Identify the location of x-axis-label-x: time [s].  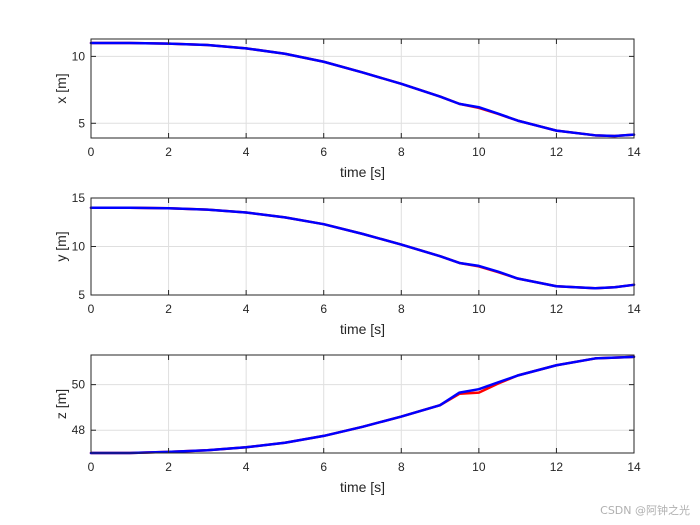
(362, 172).